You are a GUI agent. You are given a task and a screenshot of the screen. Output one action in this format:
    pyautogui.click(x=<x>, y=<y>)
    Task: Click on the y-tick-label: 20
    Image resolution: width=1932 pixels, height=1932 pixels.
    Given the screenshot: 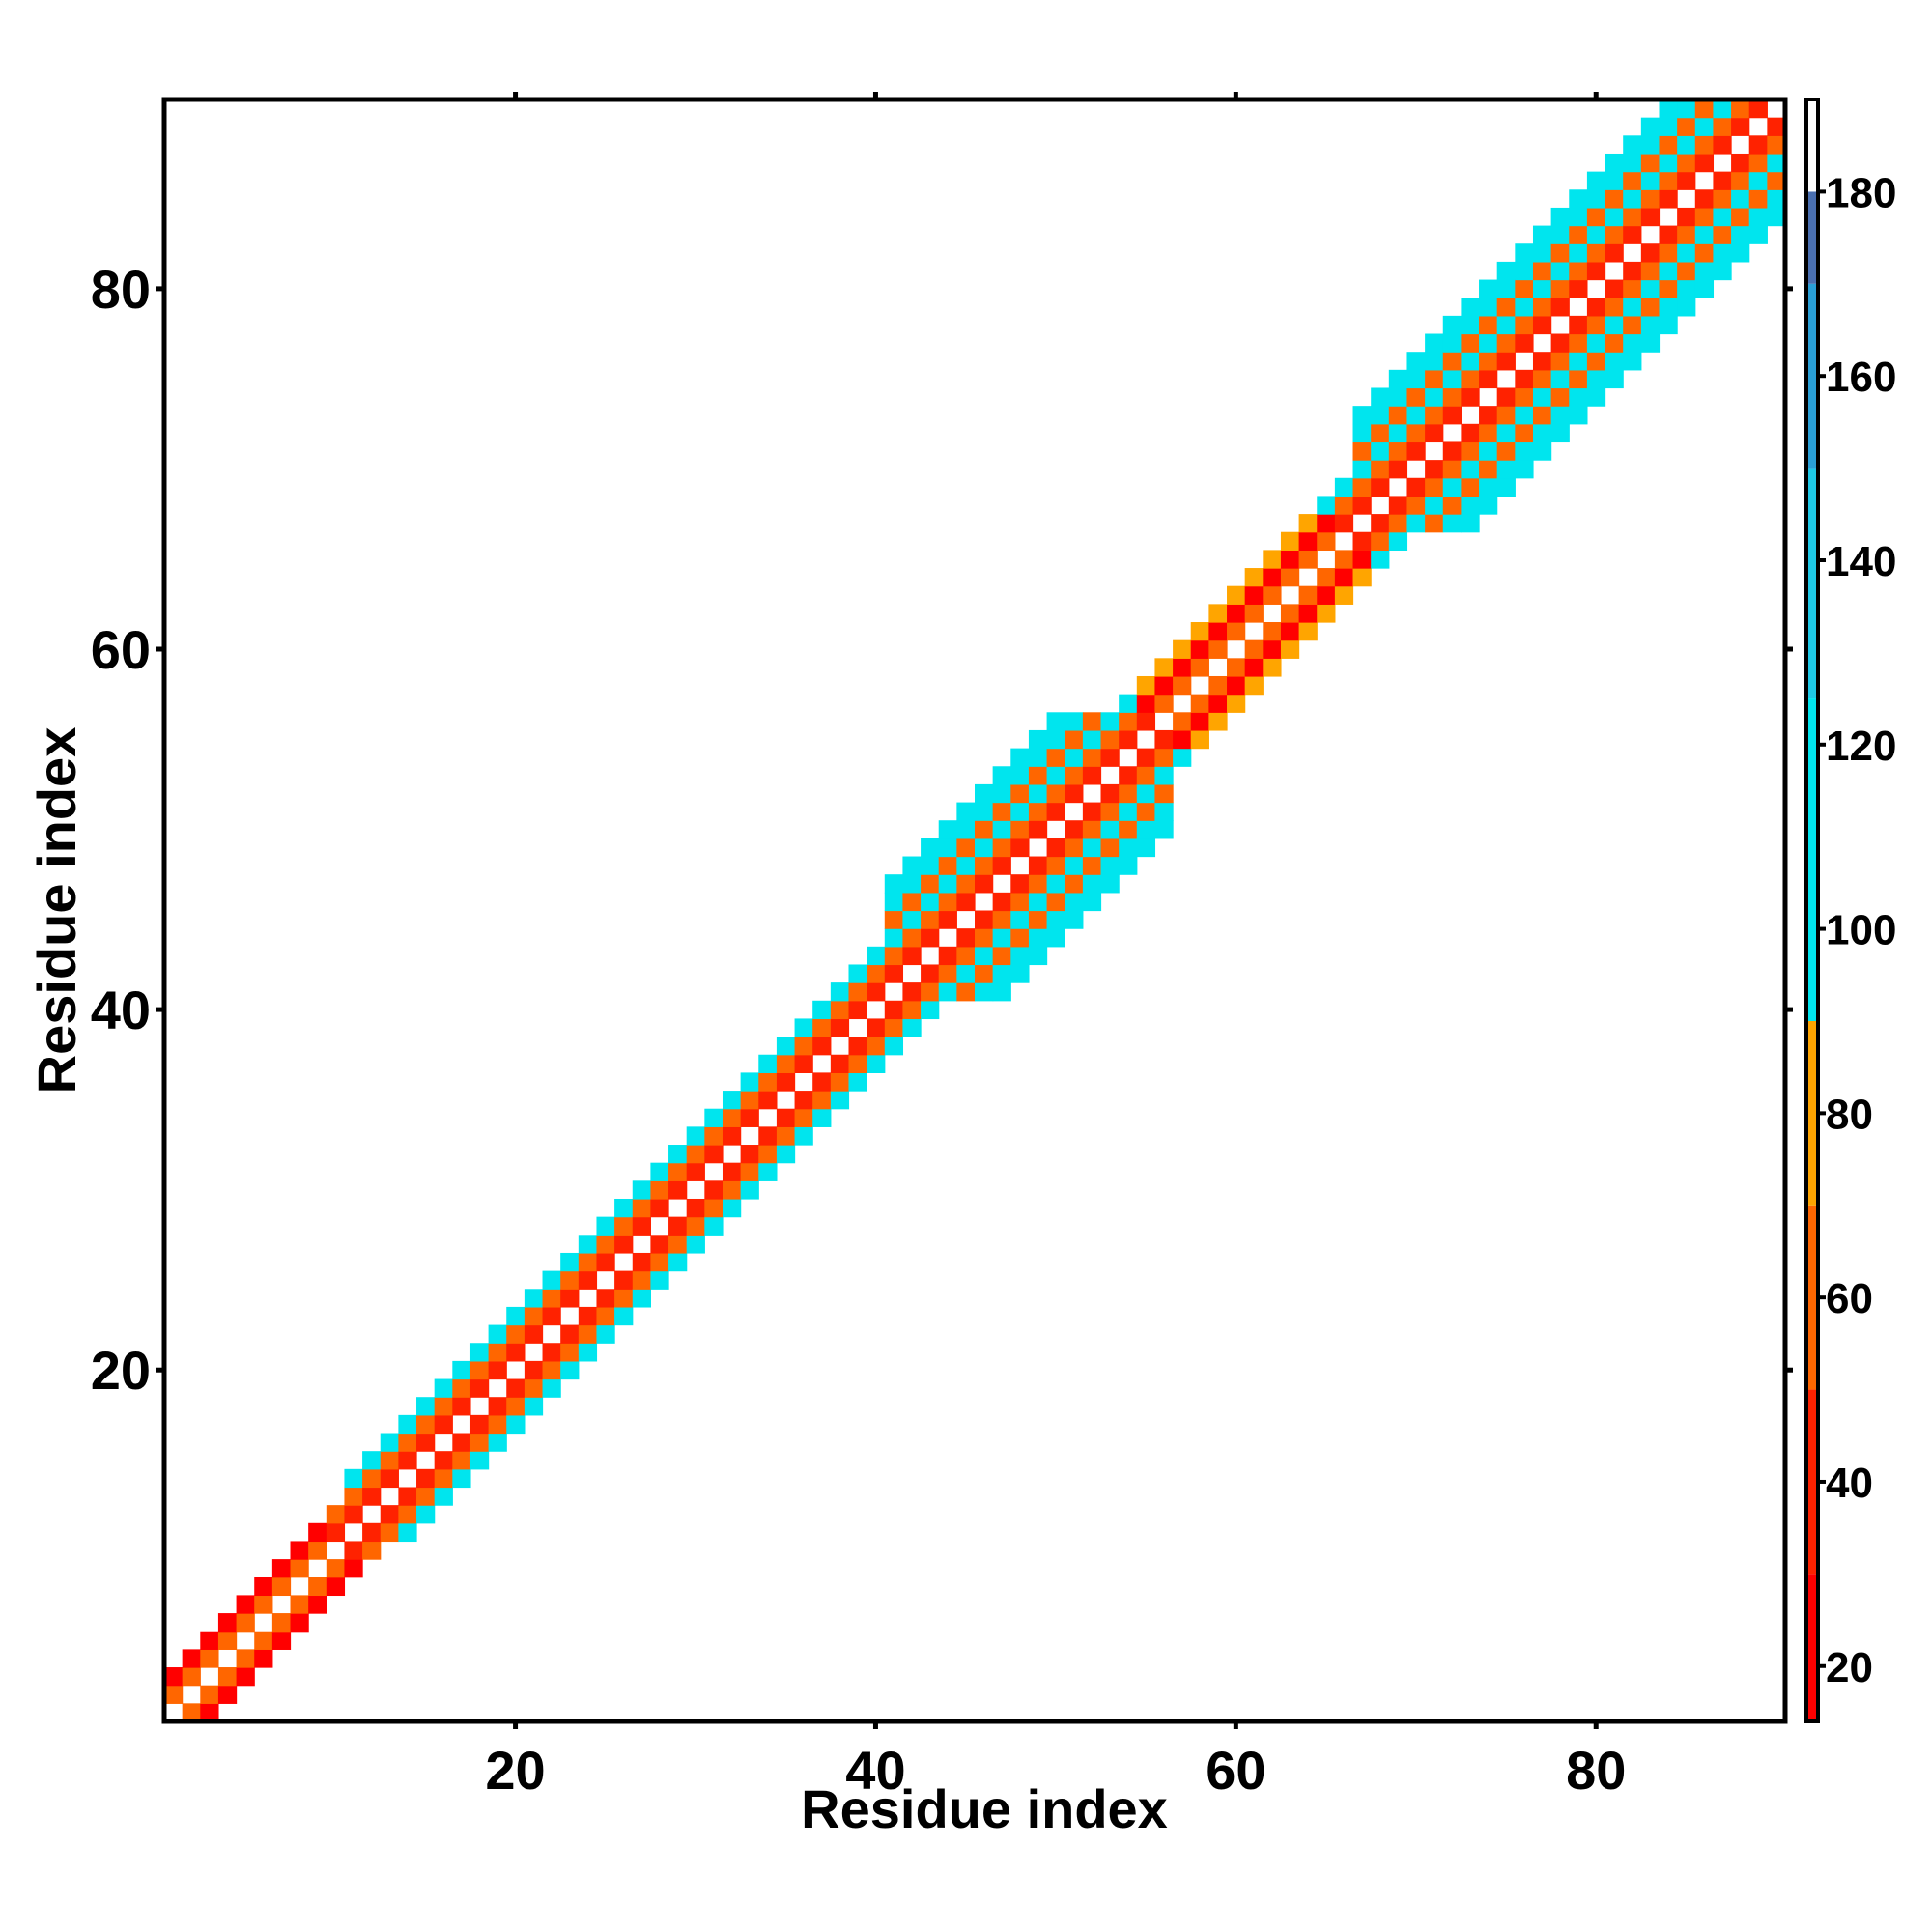 What is the action you would take?
    pyautogui.click(x=121, y=1370)
    